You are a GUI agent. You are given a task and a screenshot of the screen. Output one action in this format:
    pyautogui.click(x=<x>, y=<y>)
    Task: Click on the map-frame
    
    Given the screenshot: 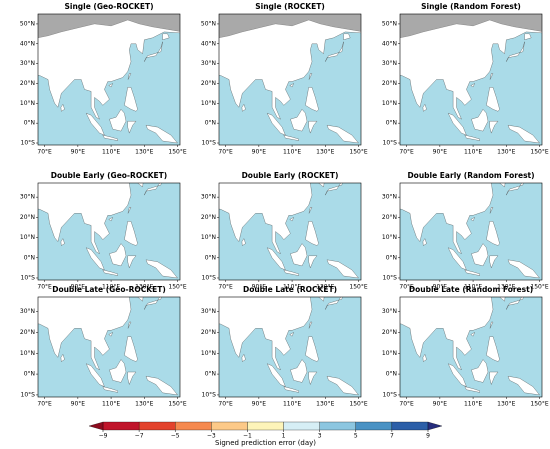 What is the action you would take?
    pyautogui.click(x=471, y=231)
    